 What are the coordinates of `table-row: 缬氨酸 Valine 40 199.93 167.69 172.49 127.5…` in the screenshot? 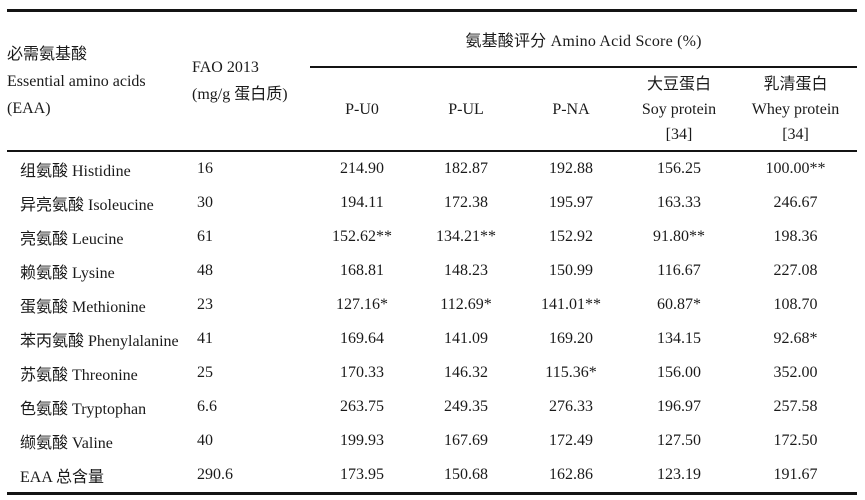 It's located at (432, 441).